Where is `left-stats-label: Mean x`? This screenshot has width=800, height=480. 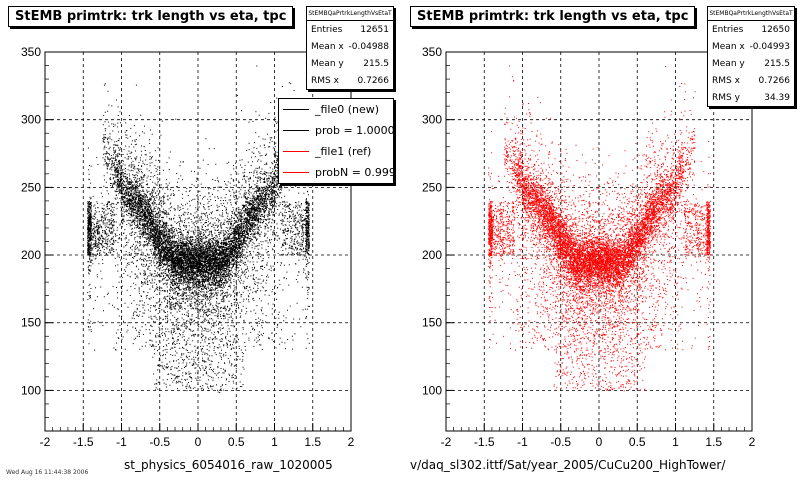
left-stats-label: Mean x is located at coordinates (327, 47).